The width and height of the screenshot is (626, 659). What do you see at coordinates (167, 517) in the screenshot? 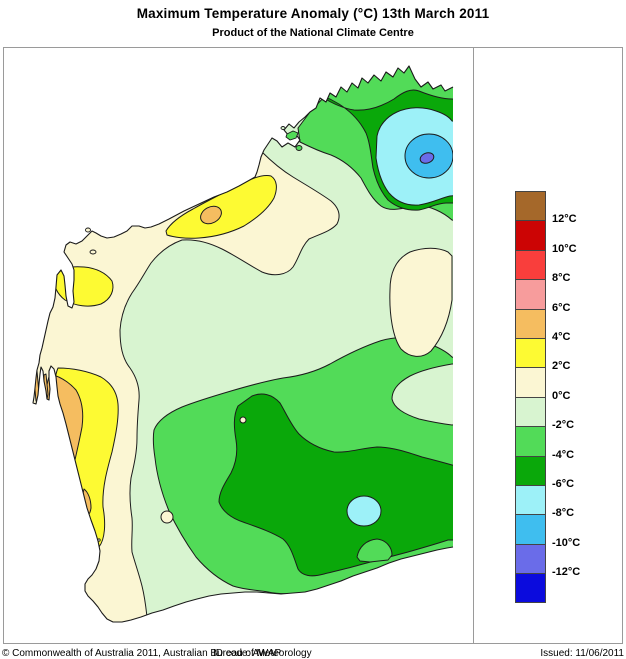
I see `region-cream-hole` at bounding box center [167, 517].